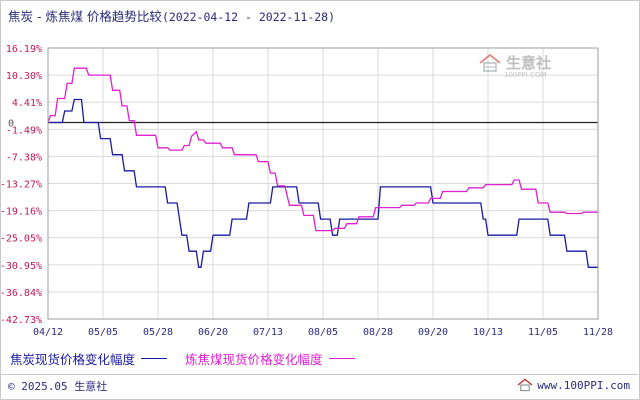 The height and width of the screenshot is (400, 640). I want to click on x-tick-label: 04/12, so click(48, 332).